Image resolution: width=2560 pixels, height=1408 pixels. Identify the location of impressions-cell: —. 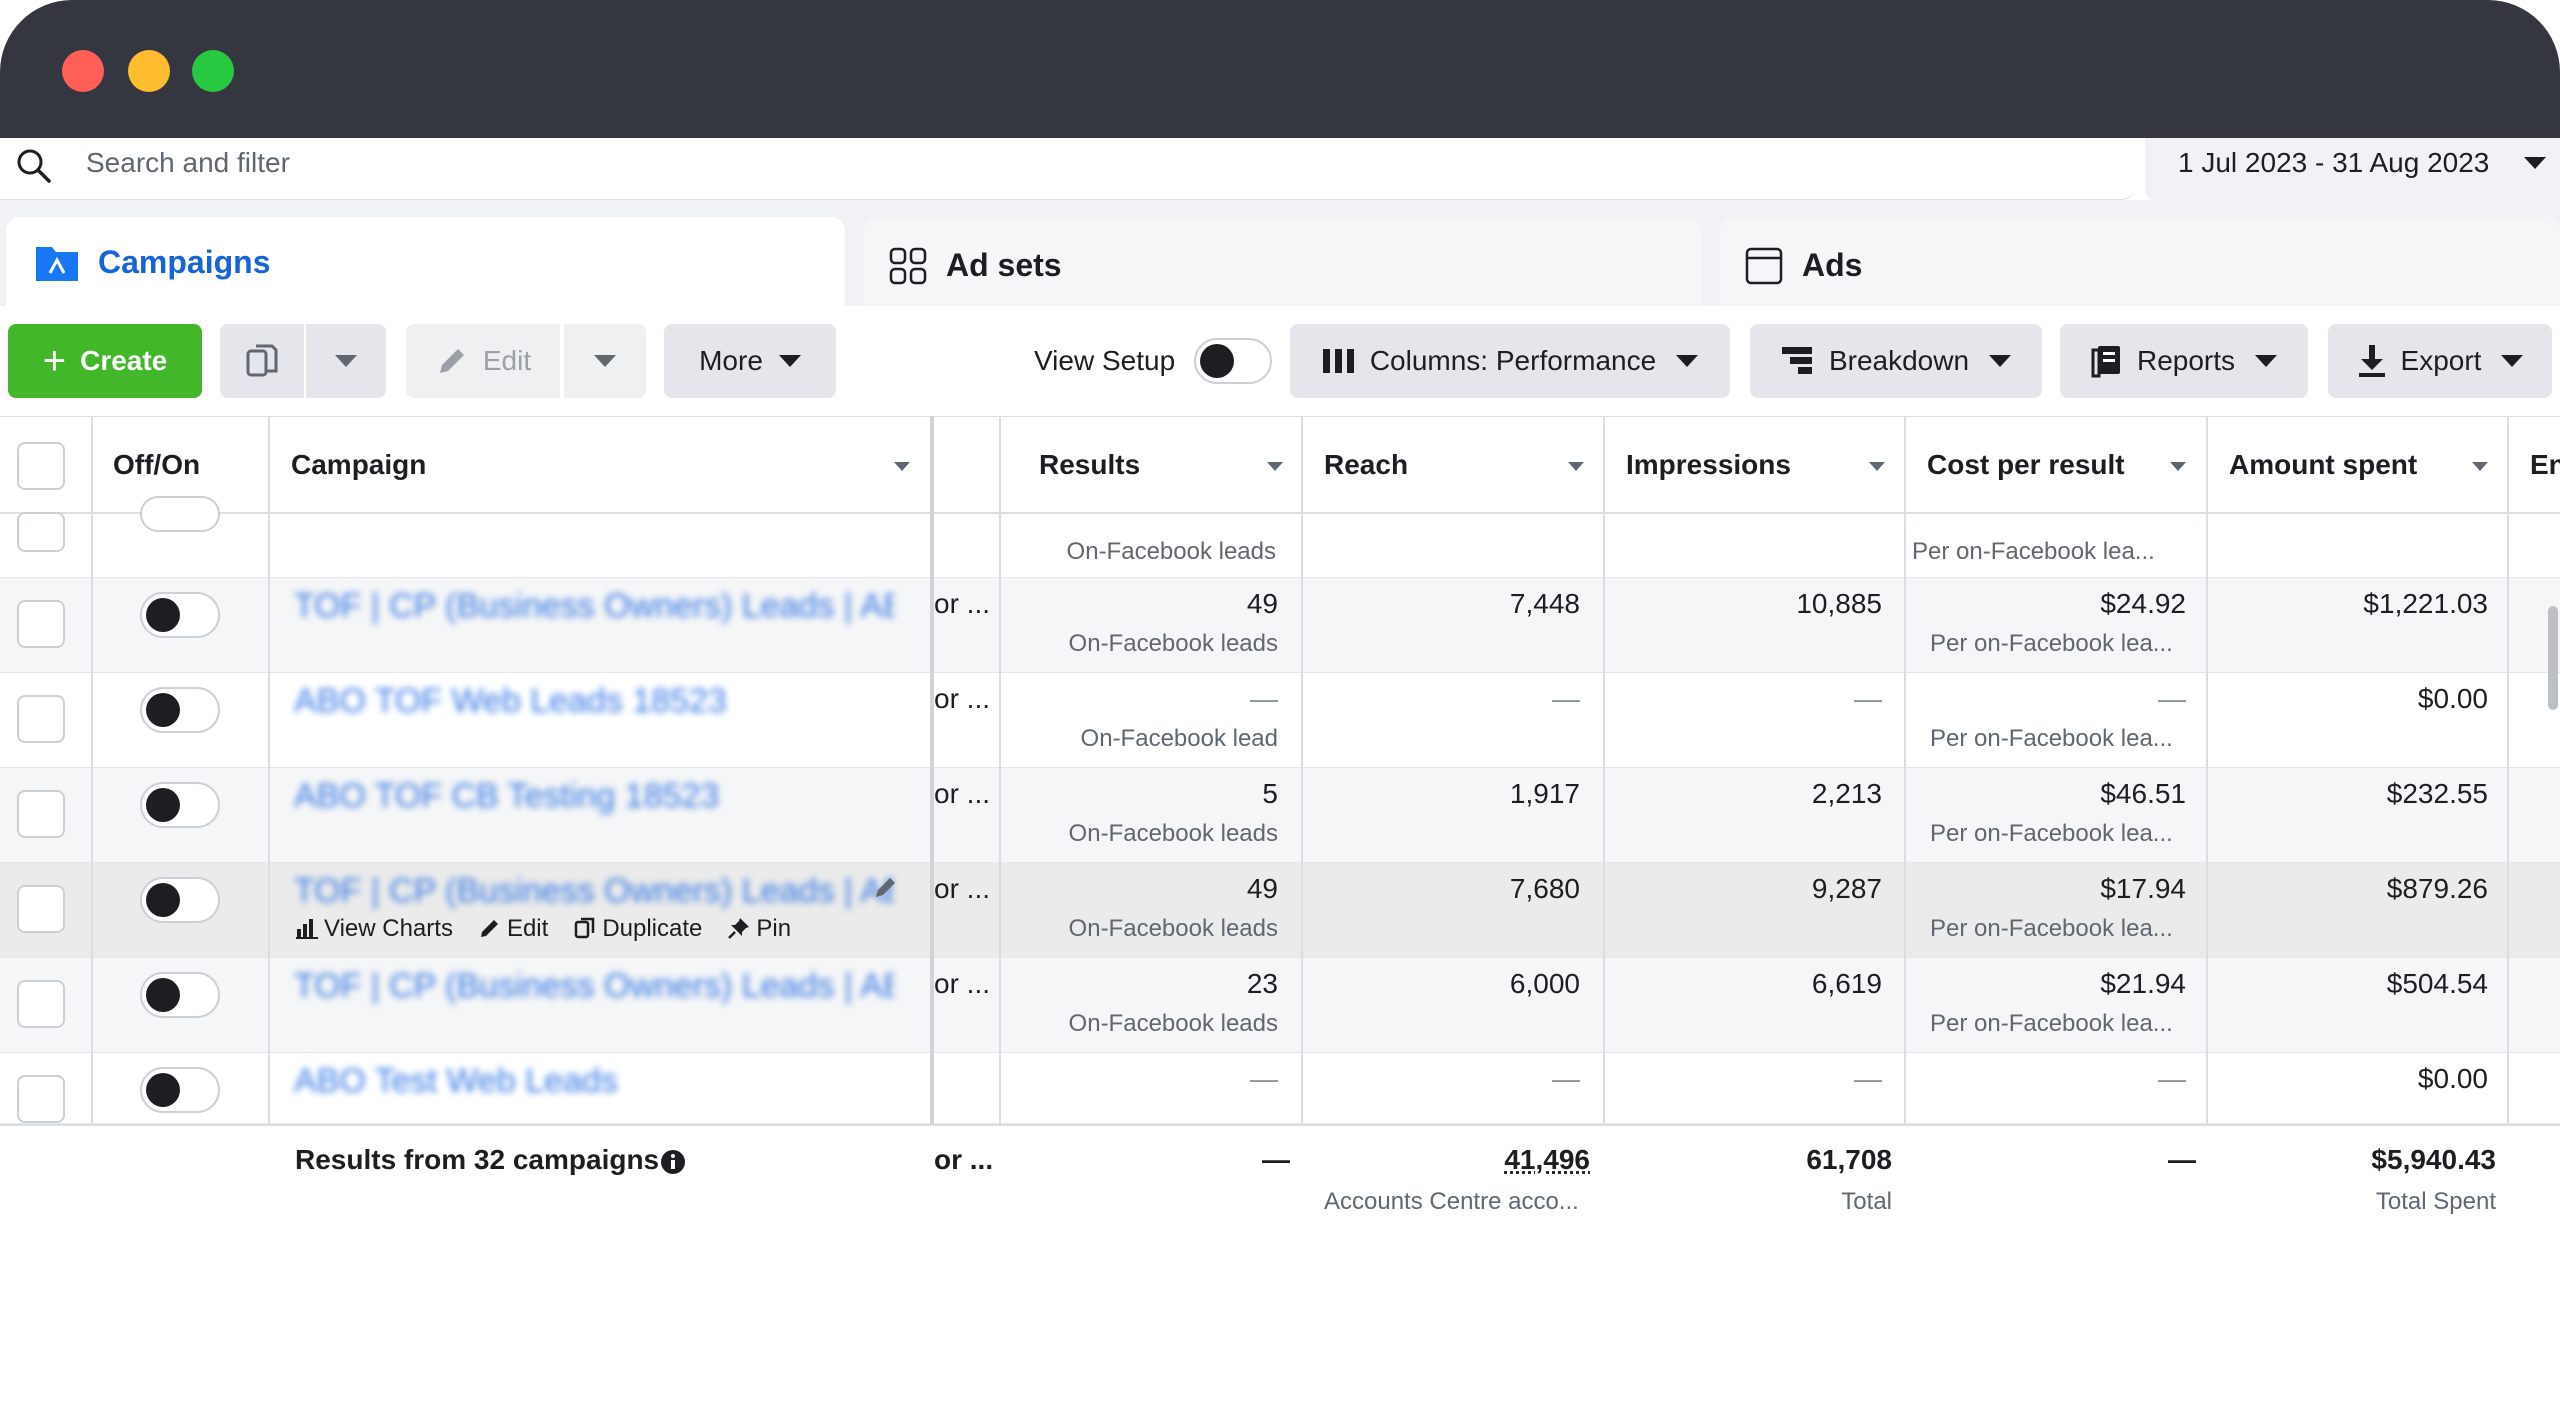
(1743, 1079).